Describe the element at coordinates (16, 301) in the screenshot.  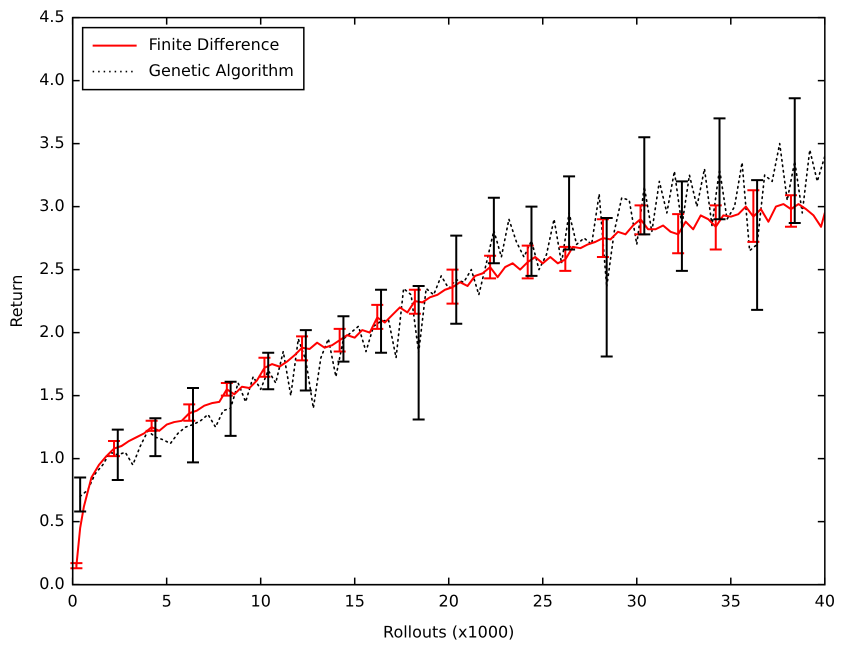
I see `y-axis-title: Return` at that location.